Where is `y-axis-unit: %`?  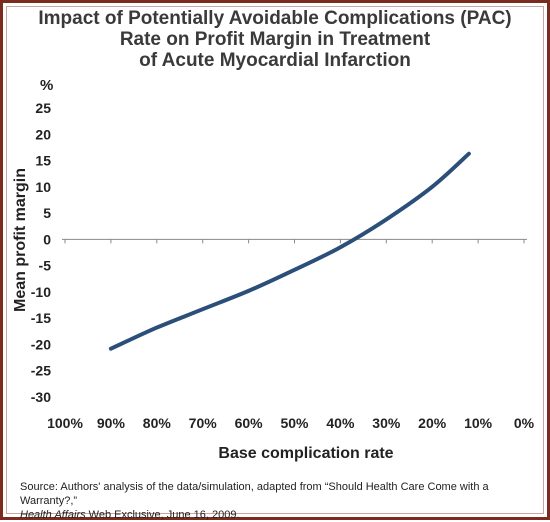 y-axis-unit: % is located at coordinates (46, 85).